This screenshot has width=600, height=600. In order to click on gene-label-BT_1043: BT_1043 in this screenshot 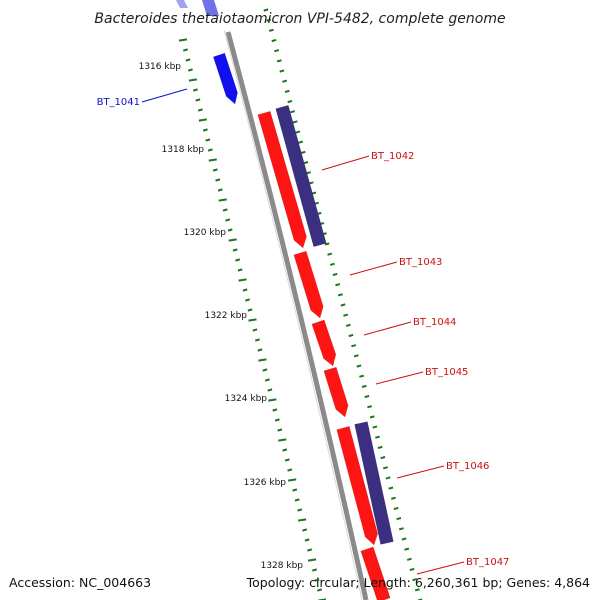, I will do `click(420, 262)`.